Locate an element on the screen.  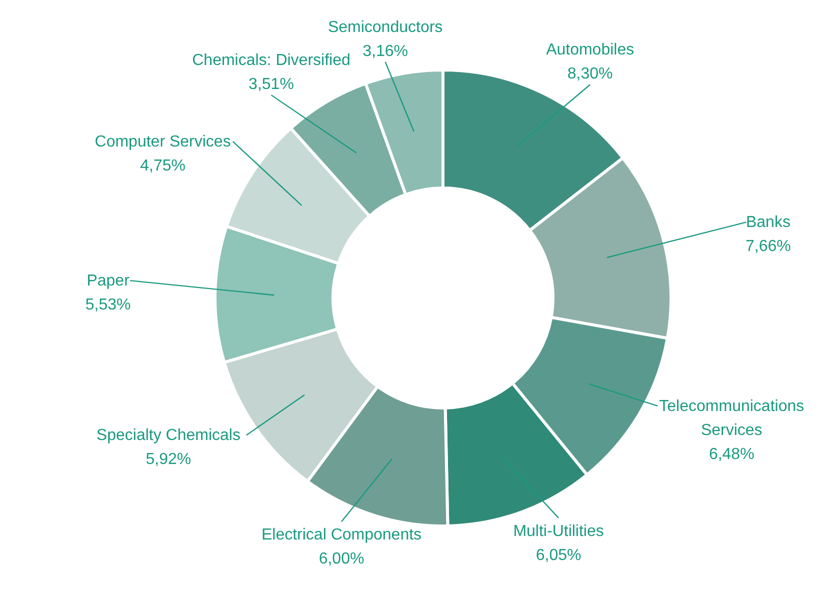
data-label: 7,66% is located at coordinates (768, 247).